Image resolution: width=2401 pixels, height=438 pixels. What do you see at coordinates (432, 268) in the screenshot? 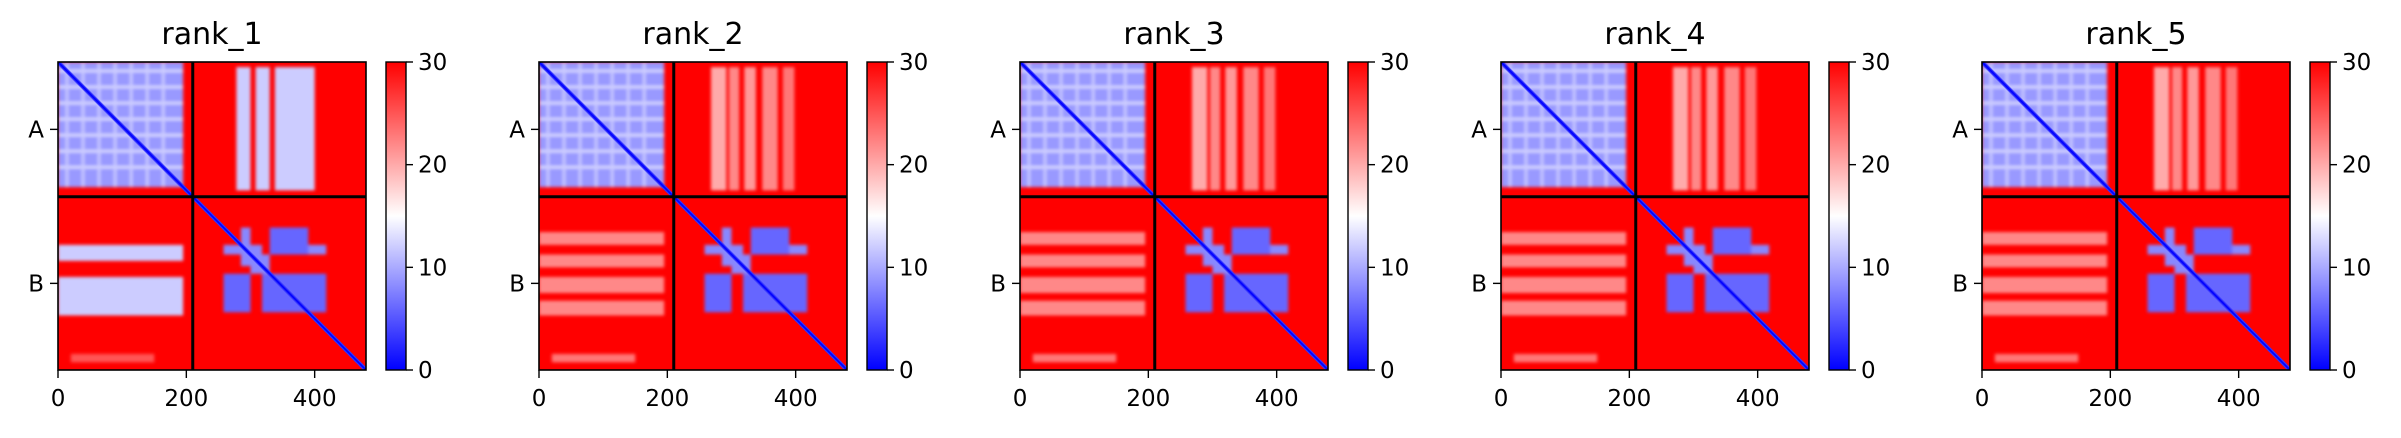
I see `colorbar-tick-label: 10` at bounding box center [432, 268].